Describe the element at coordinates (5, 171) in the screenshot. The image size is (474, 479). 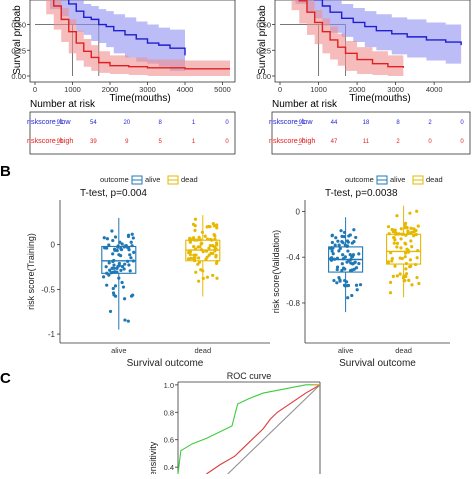
I see `panel-label-b: B` at that location.